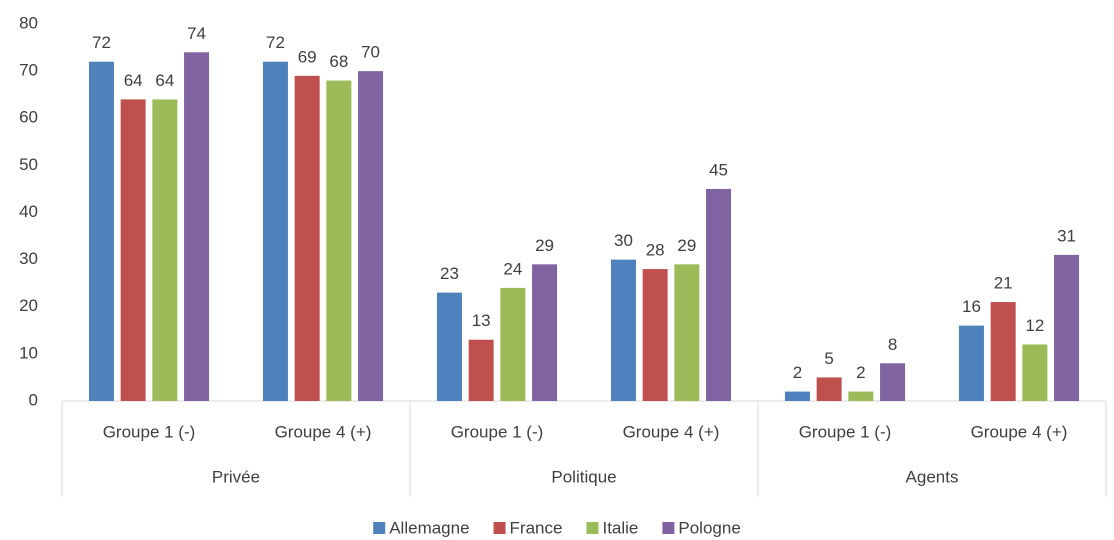 The width and height of the screenshot is (1114, 540). Describe the element at coordinates (28, 258) in the screenshot. I see `y-tick-label: 30` at that location.